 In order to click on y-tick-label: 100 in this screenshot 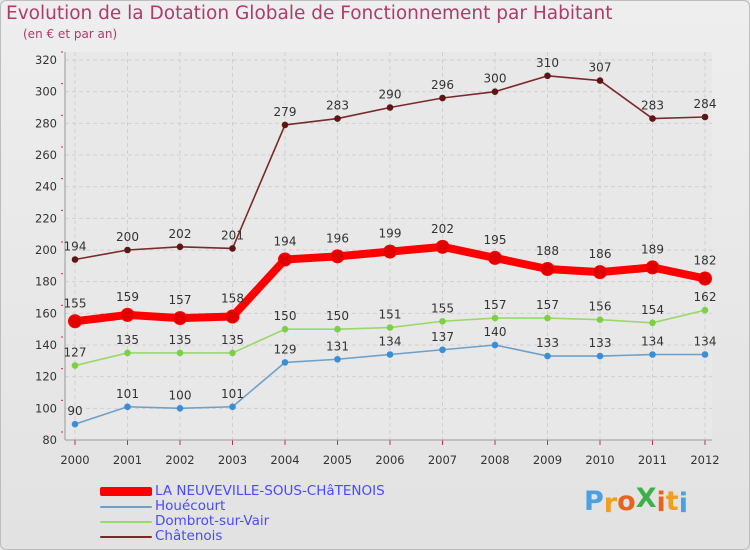, I will do `click(46, 408)`.